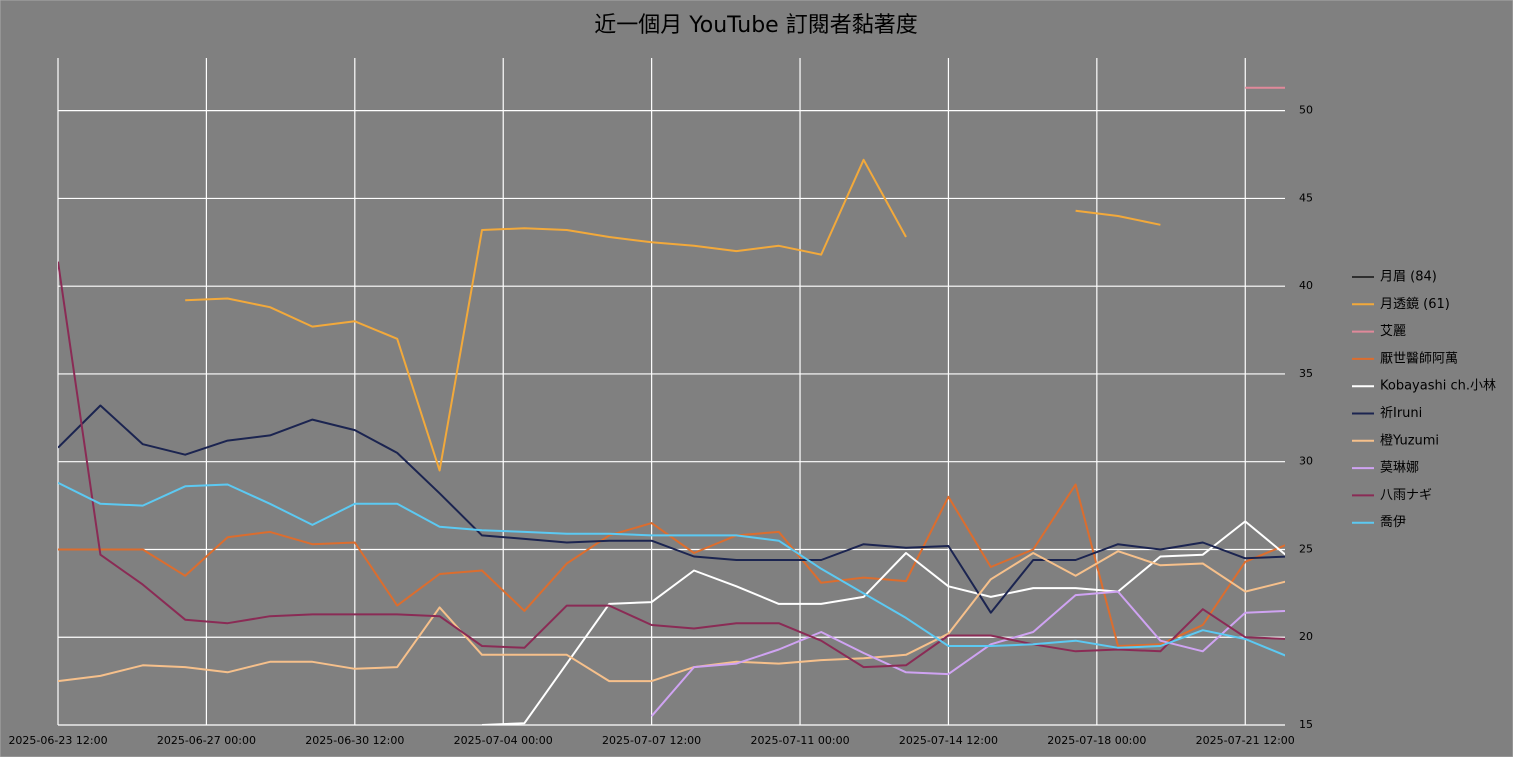  What do you see at coordinates (1408, 277) in the screenshot?
I see `legend-label: 月眉 (84)` at bounding box center [1408, 277].